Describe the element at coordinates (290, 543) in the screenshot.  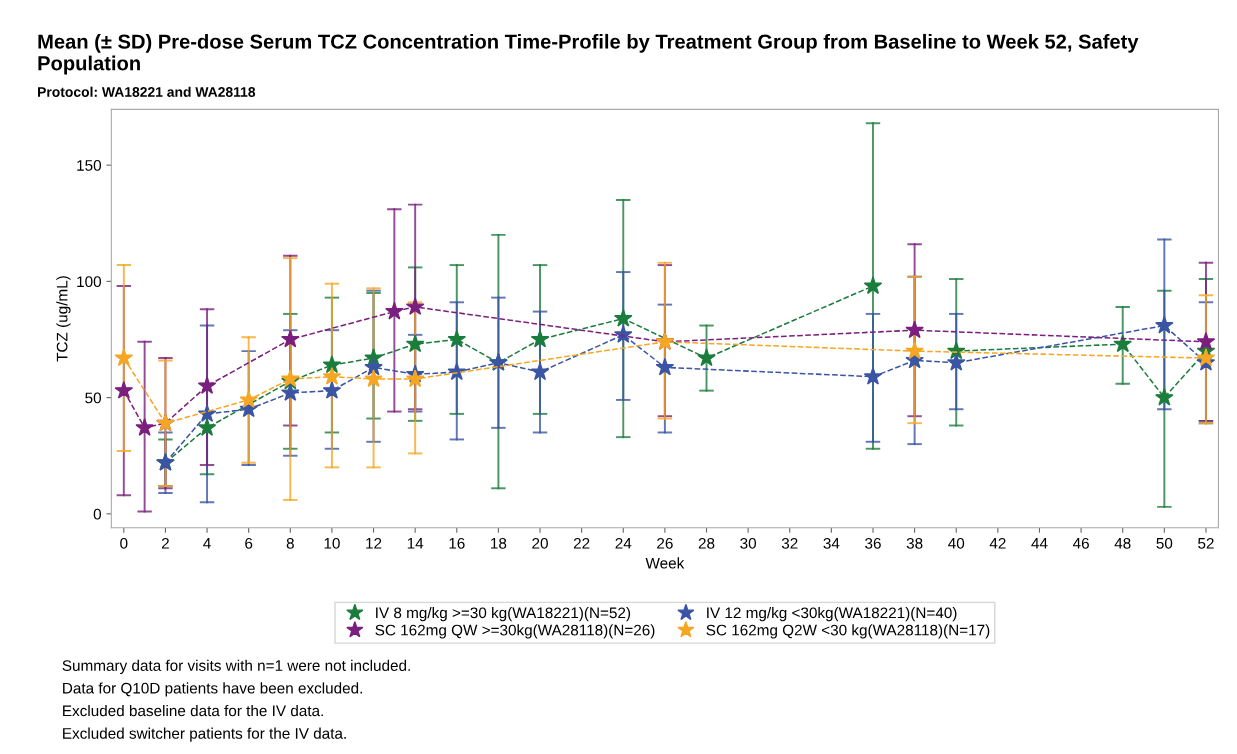
I see `x-tick-label: 8` at that location.